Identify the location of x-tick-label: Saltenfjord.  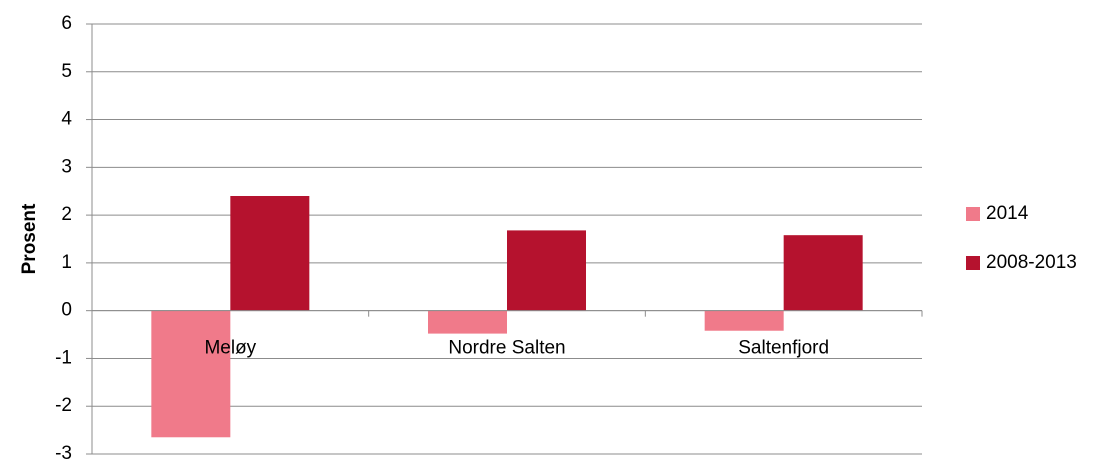
(783, 348).